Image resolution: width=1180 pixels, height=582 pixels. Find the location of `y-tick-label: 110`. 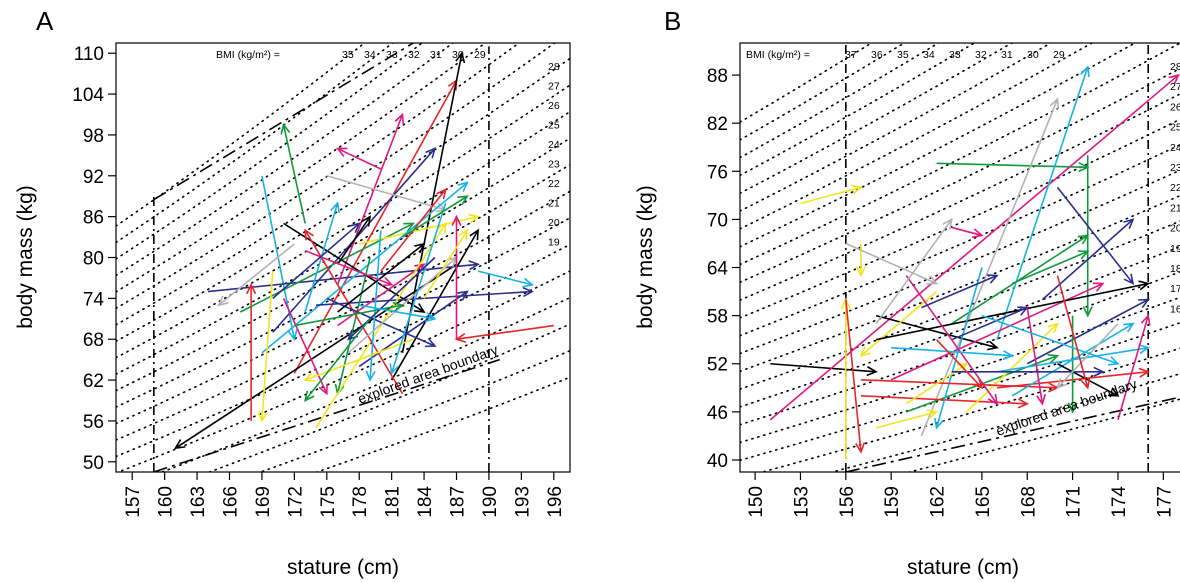

y-tick-label: 110 is located at coordinates (89, 54).